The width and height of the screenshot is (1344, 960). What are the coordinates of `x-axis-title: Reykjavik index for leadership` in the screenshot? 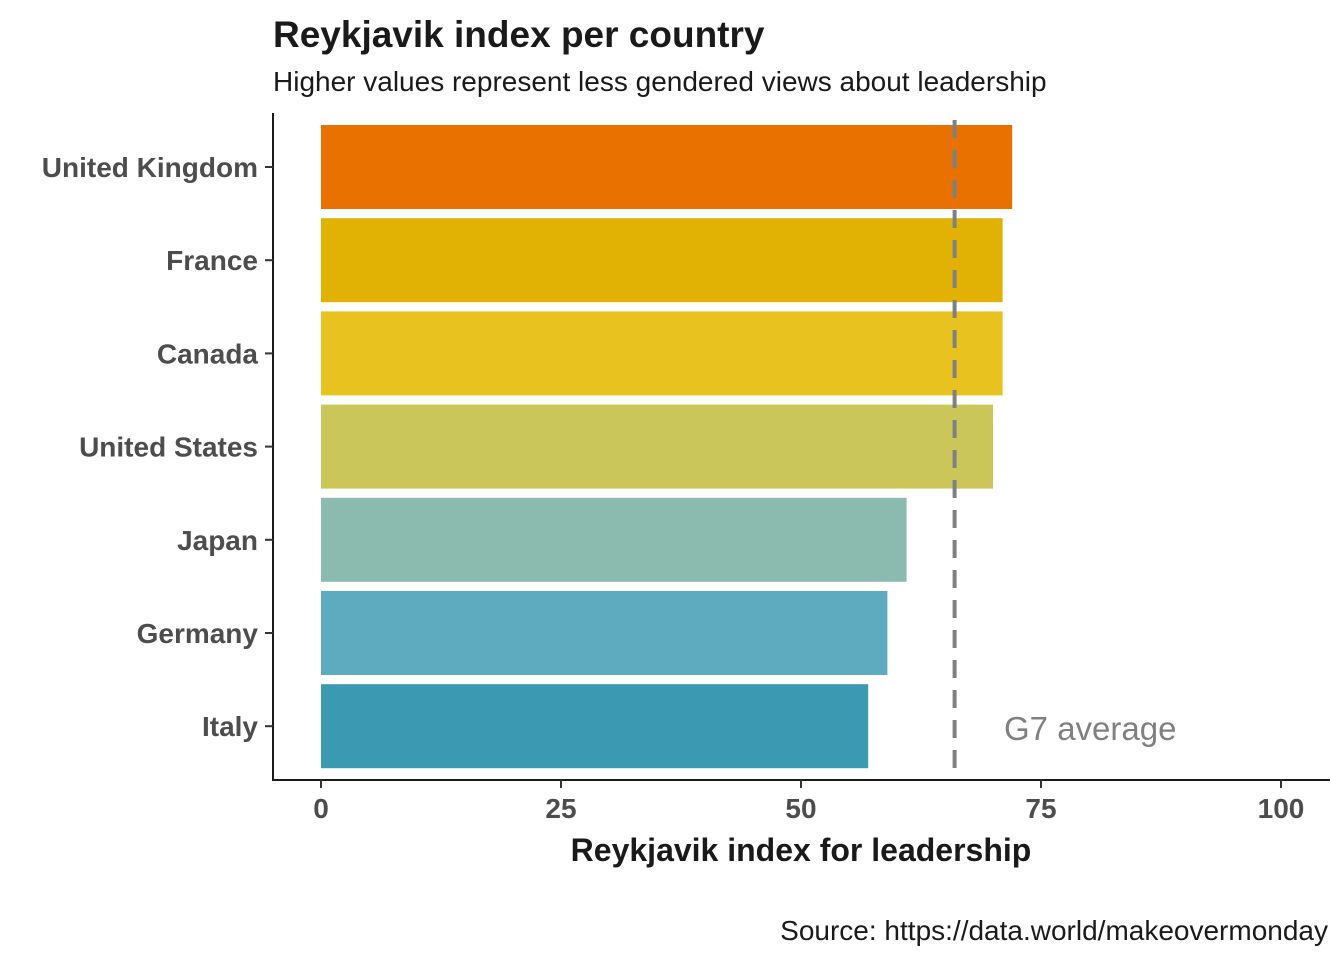 It's located at (801, 850).